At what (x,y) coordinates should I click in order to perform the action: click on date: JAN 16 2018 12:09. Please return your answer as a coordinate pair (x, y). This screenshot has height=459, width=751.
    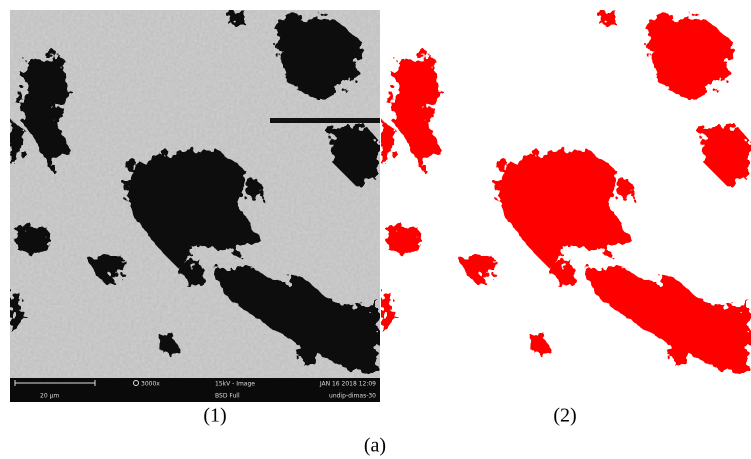
    Looking at the image, I should click on (347, 384).